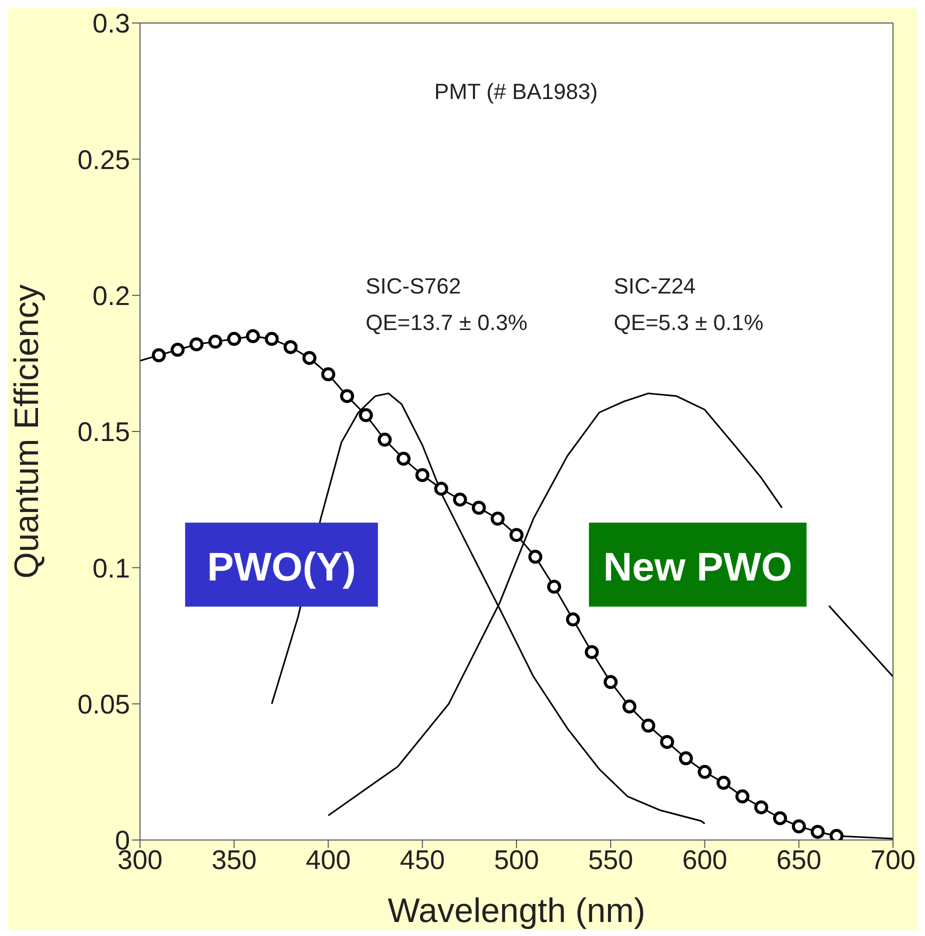 This screenshot has height=936, width=925. Describe the element at coordinates (799, 860) in the screenshot. I see `x-tick-label: 650` at that location.